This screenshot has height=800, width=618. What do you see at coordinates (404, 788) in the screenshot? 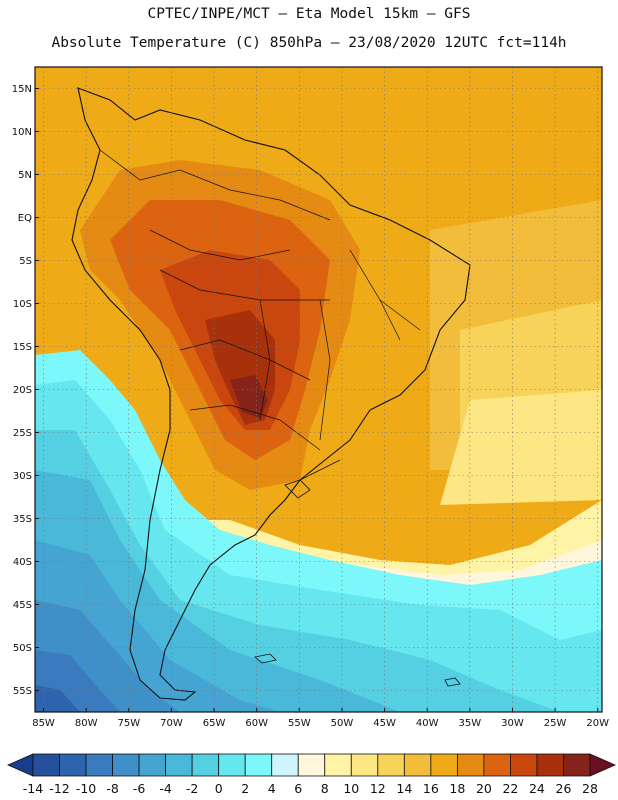
I see `colorbar-label: 14` at bounding box center [404, 788].